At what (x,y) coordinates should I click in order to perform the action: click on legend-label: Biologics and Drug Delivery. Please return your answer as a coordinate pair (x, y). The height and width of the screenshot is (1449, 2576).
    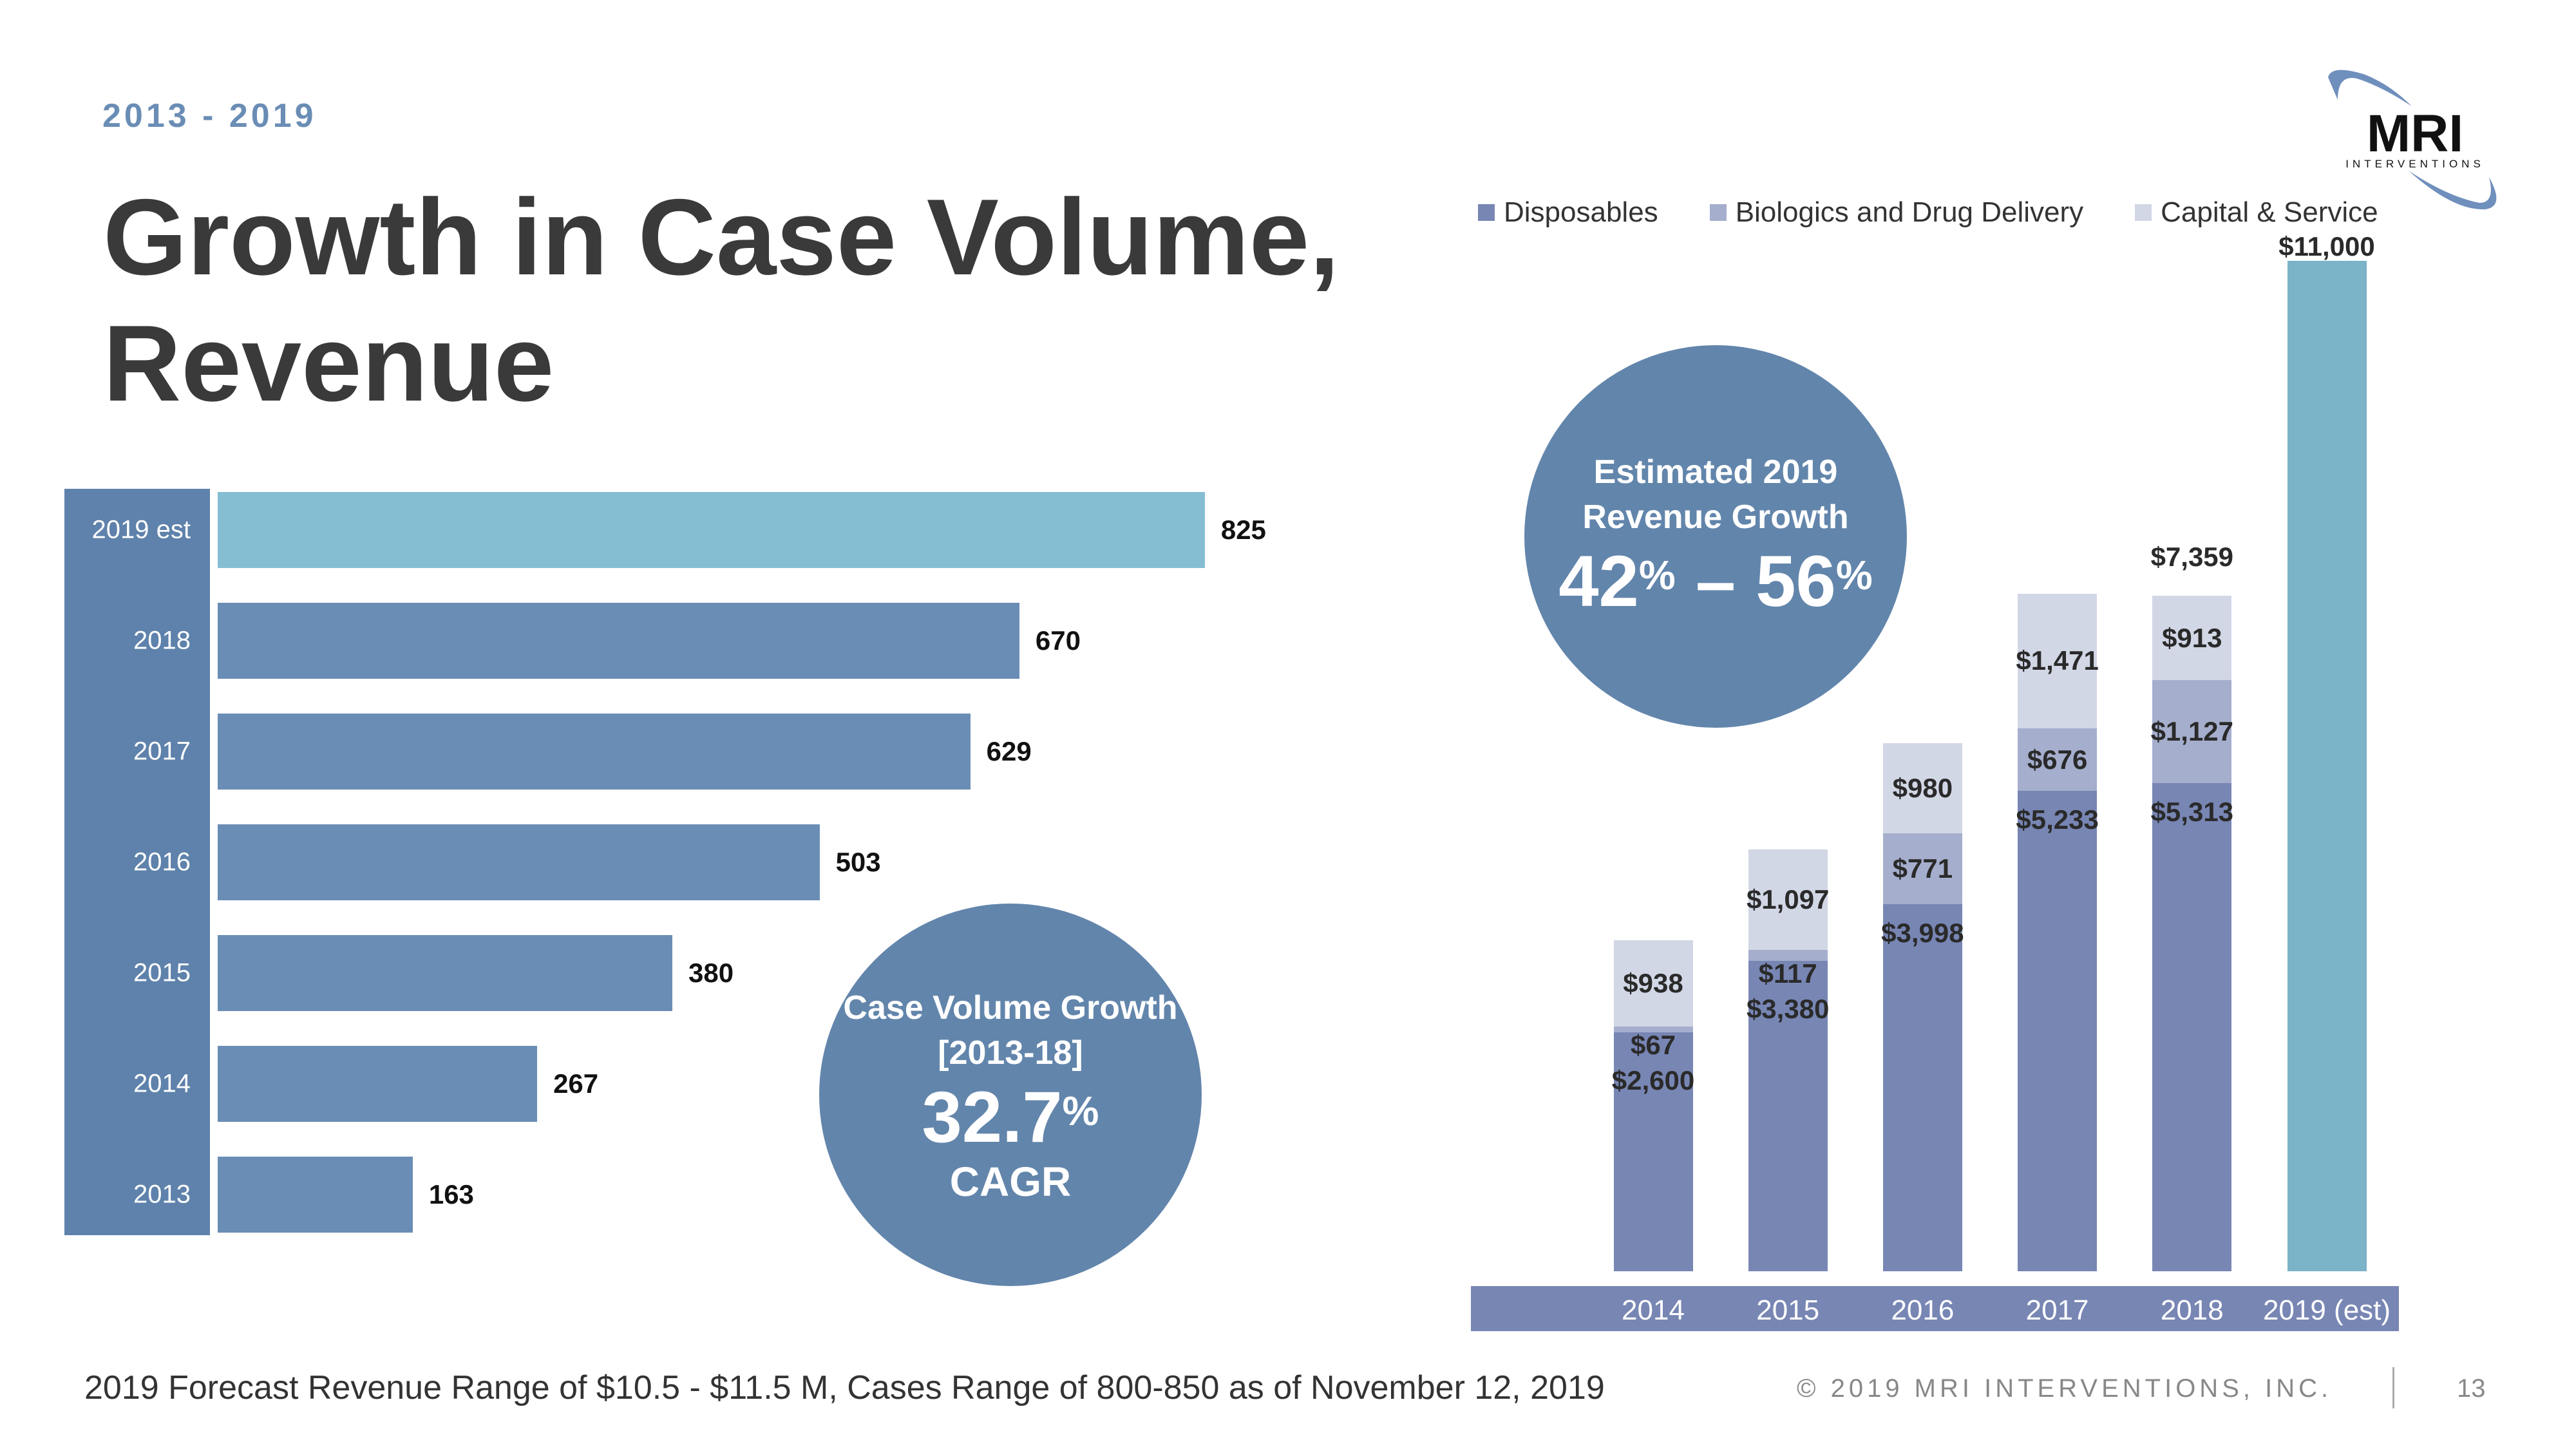
    Looking at the image, I should click on (1909, 212).